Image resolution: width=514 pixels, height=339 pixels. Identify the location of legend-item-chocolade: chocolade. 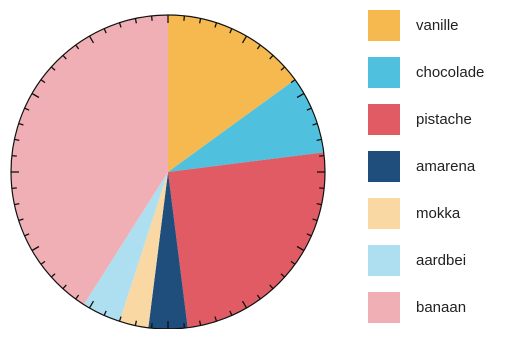
(426, 72).